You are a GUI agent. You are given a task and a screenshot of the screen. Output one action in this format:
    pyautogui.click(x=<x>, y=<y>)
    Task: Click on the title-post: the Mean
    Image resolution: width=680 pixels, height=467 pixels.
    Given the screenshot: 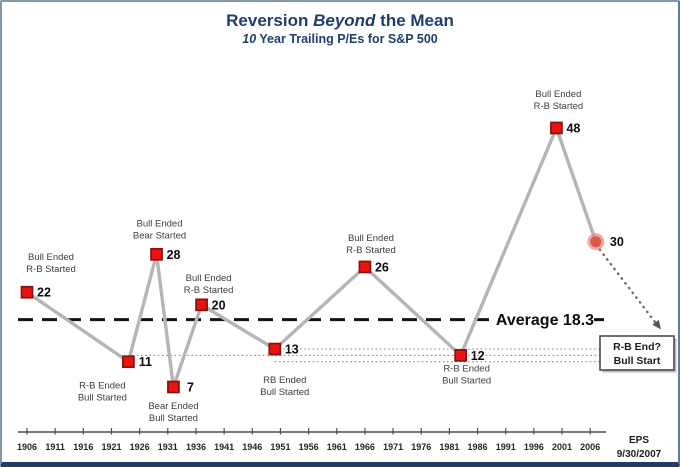 What is the action you would take?
    pyautogui.click(x=414, y=20)
    